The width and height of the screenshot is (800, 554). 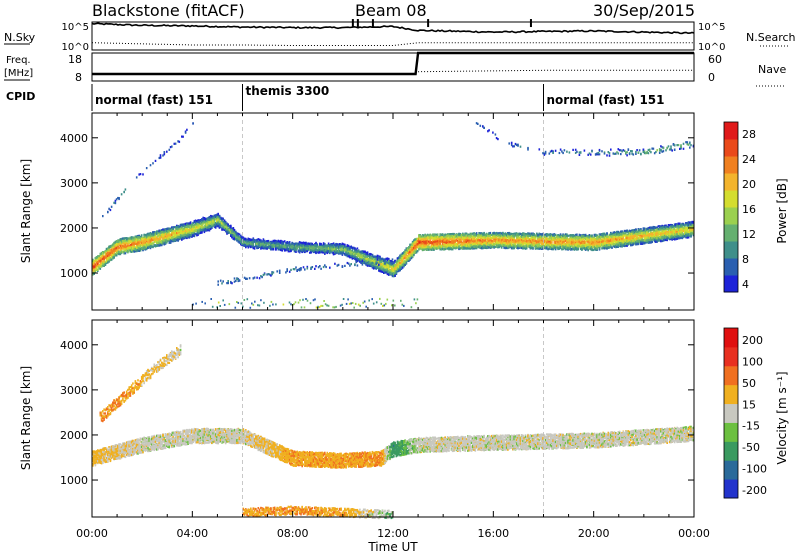 What do you see at coordinates (711, 47) in the screenshot?
I see `nsearch-tick-bottom: 10^0` at bounding box center [711, 47].